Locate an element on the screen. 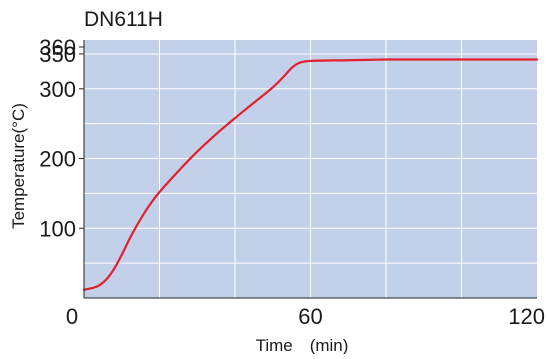 The width and height of the screenshot is (547, 359). y-tick-label: 100 is located at coordinates (57, 228).